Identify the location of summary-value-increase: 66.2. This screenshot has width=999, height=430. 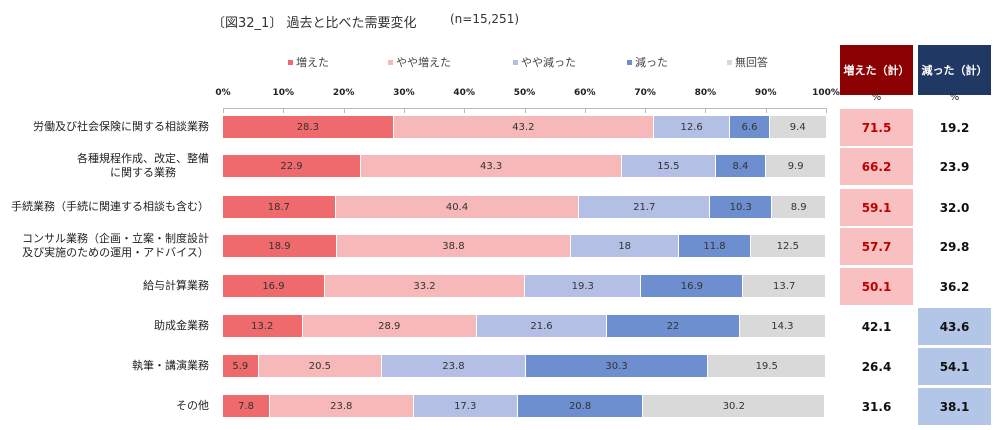
(876, 166).